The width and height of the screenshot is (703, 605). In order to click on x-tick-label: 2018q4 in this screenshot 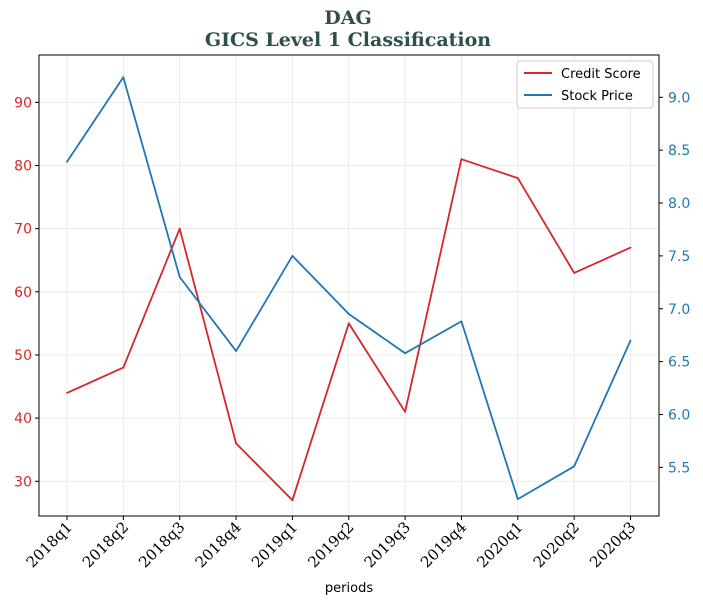, I will do `click(218, 544)`.